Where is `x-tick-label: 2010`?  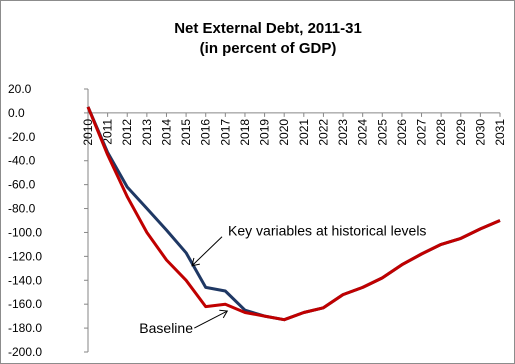
x-tick-label: 2010 is located at coordinates (88, 132).